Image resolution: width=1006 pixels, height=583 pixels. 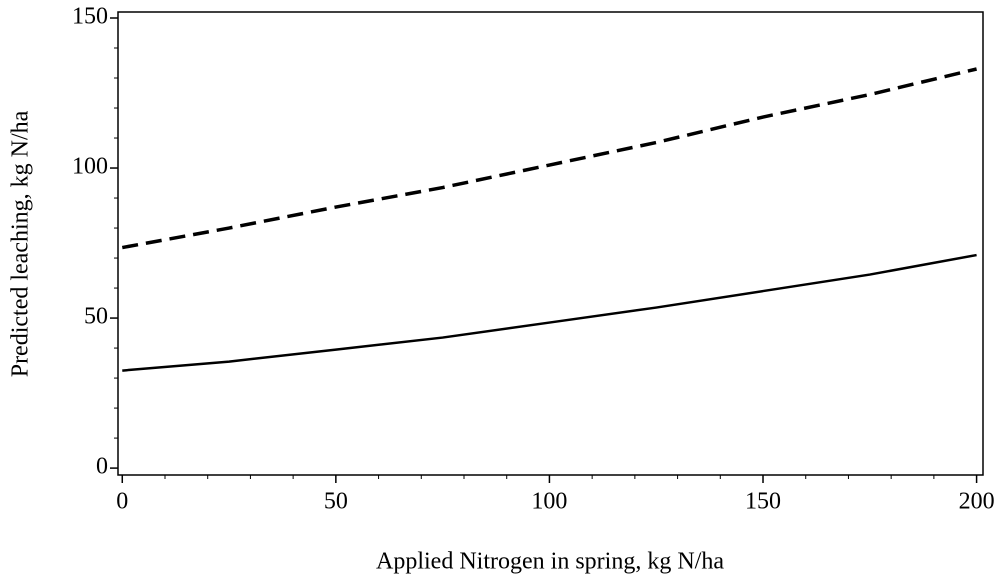 What do you see at coordinates (90, 17) in the screenshot?
I see `y-tick-label: 150` at bounding box center [90, 17].